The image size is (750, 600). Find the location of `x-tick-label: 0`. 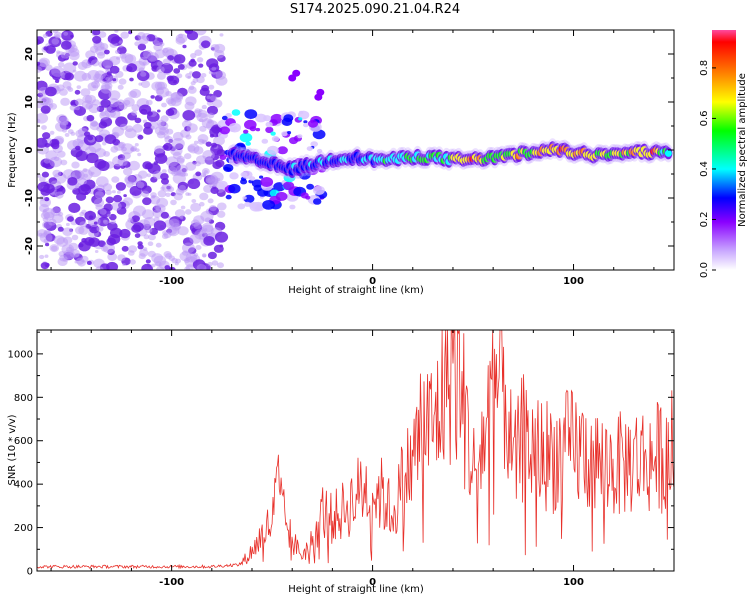

x-tick-label: 0 is located at coordinates (372, 281).